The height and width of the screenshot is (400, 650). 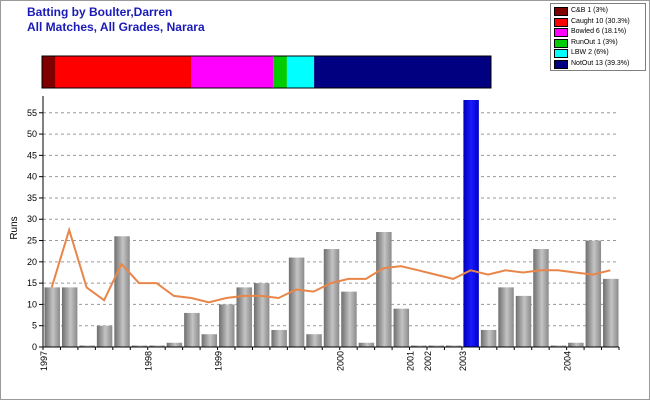 What do you see at coordinates (149, 361) in the screenshot?
I see `x-tick-label: 1998` at bounding box center [149, 361].